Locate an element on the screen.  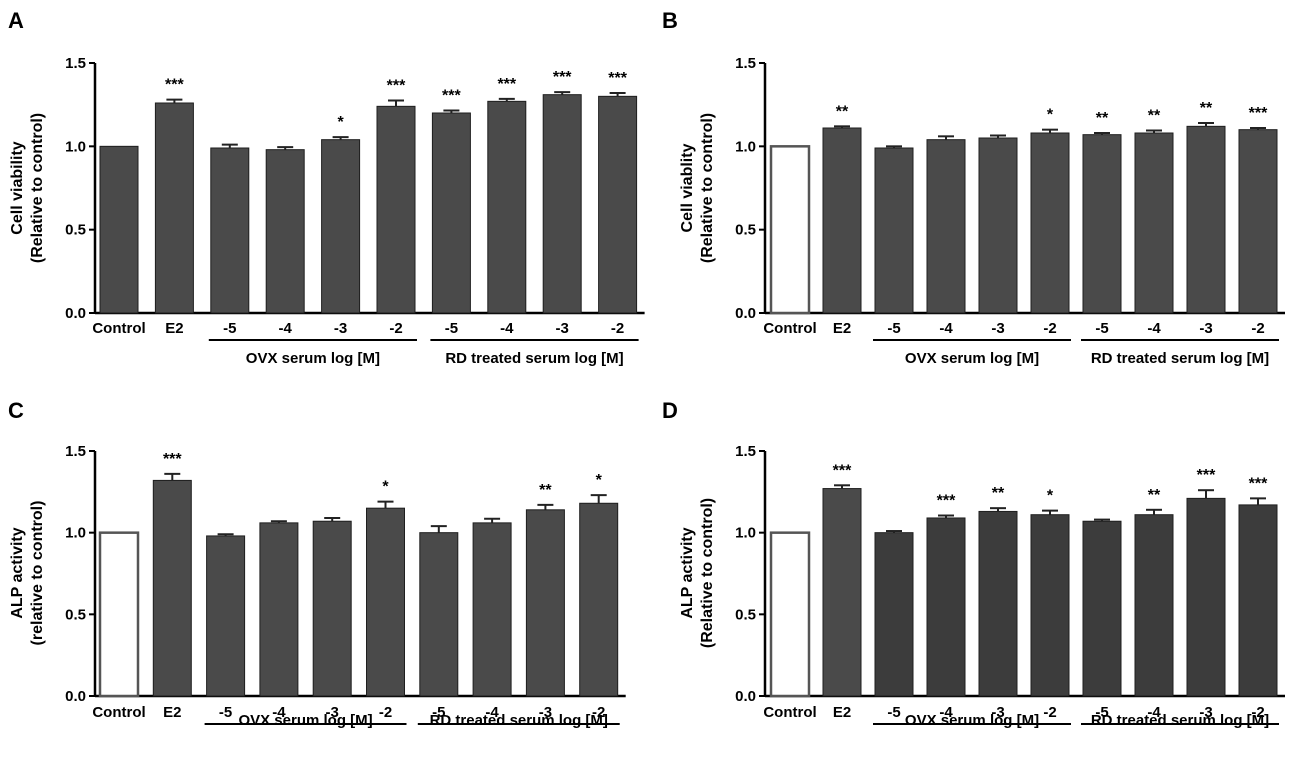
significance-label-7: ** is located at coordinates (1154, 495).